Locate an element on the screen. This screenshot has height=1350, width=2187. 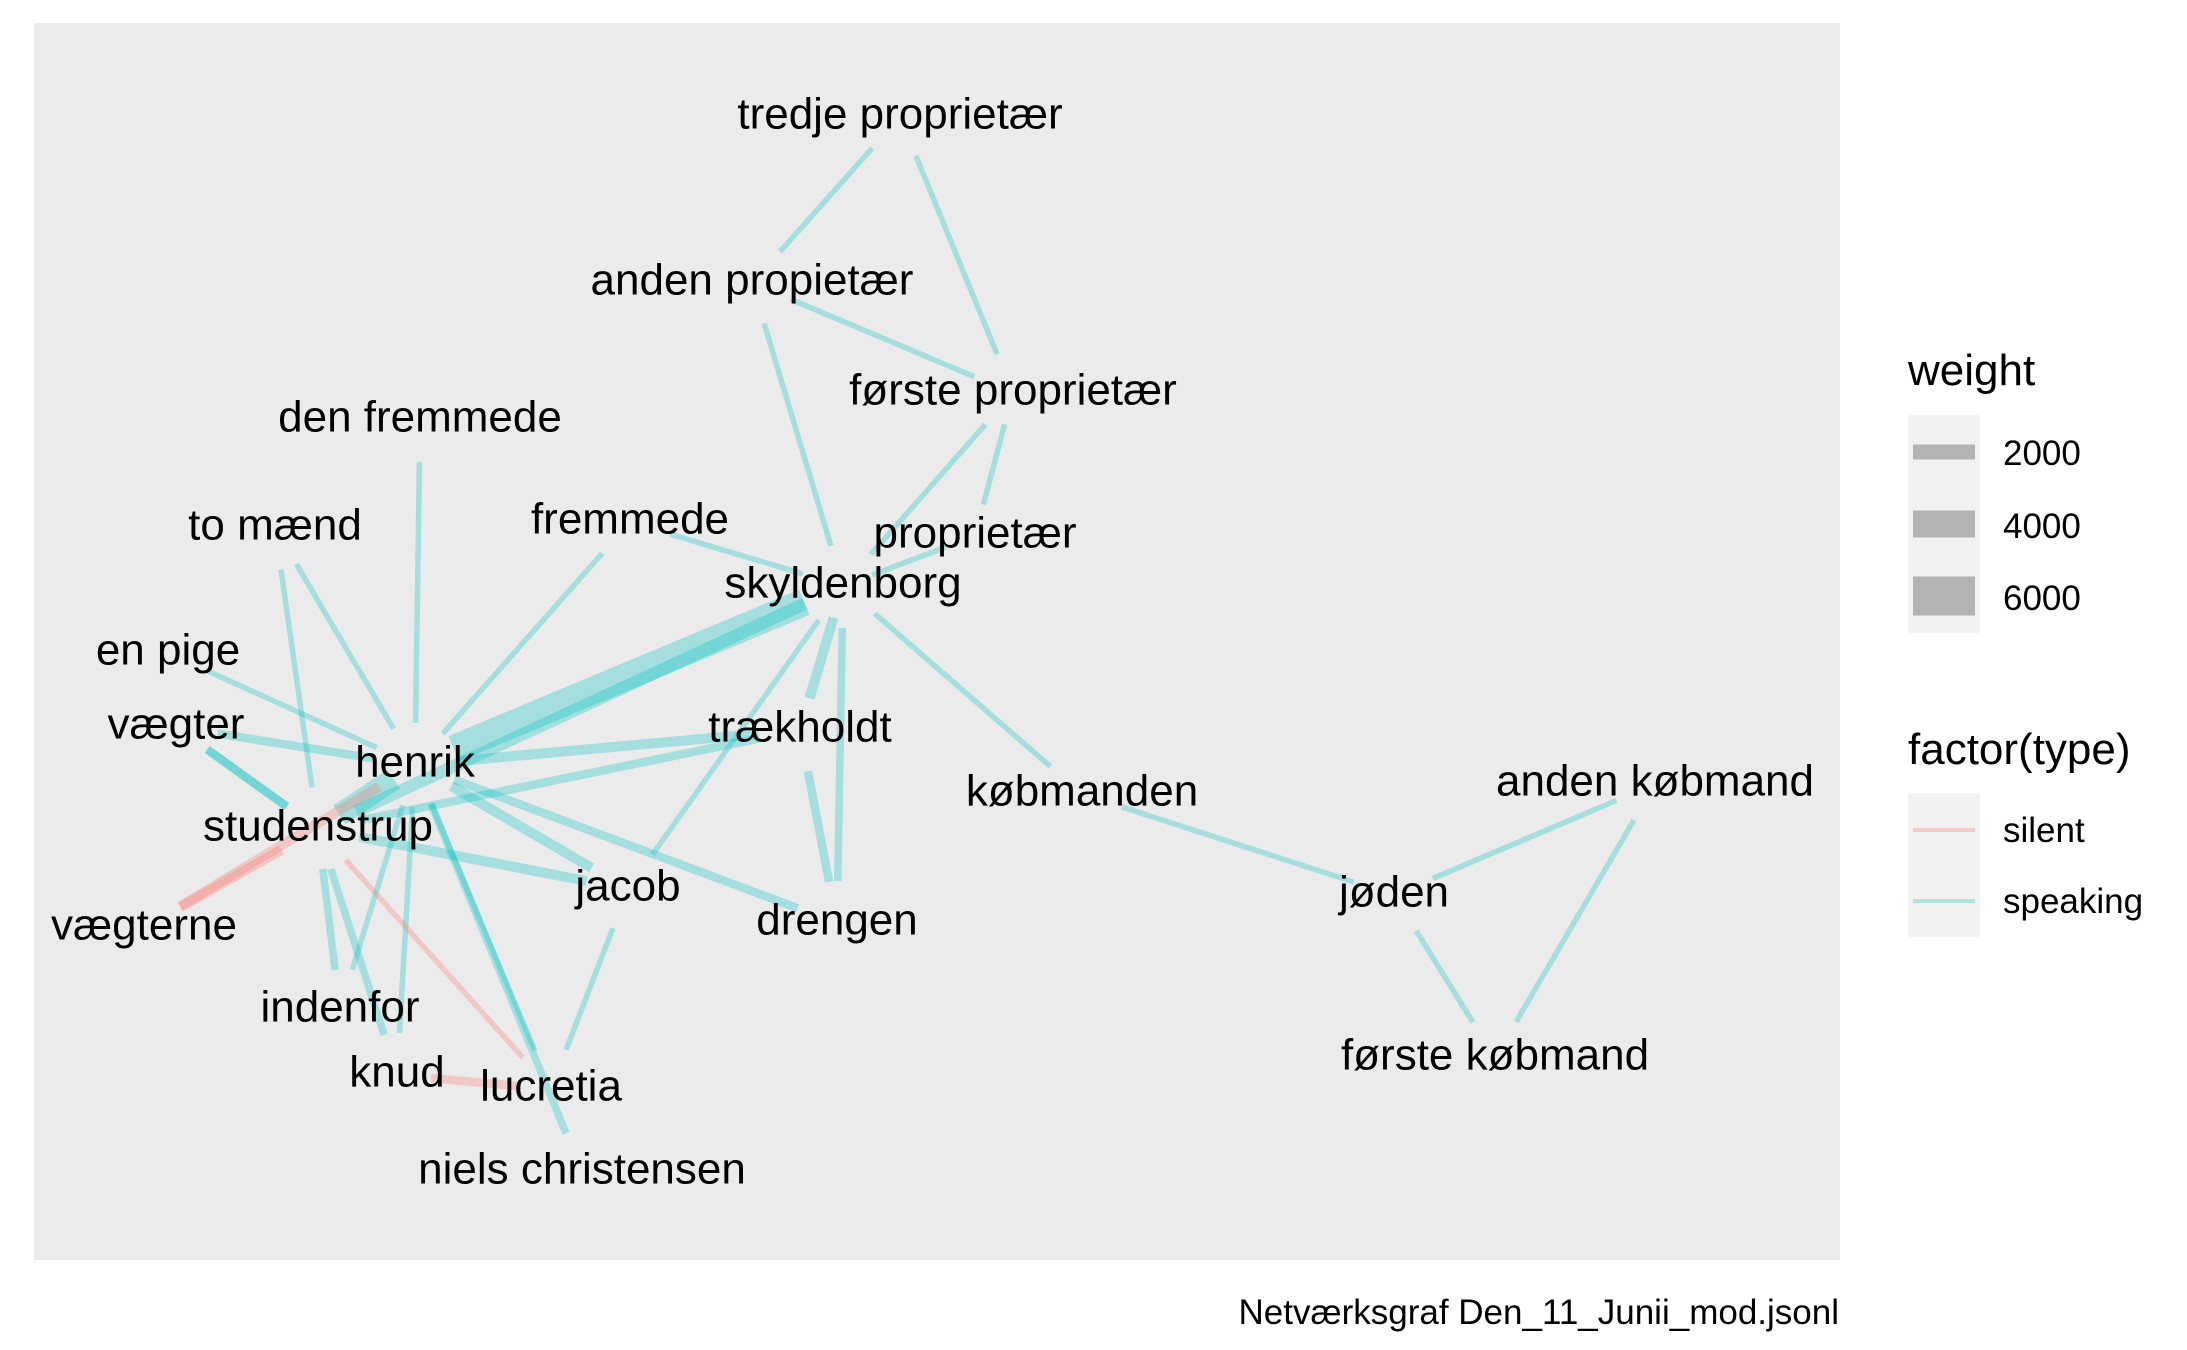
legend-weight-keys is located at coordinates (1944, 530).